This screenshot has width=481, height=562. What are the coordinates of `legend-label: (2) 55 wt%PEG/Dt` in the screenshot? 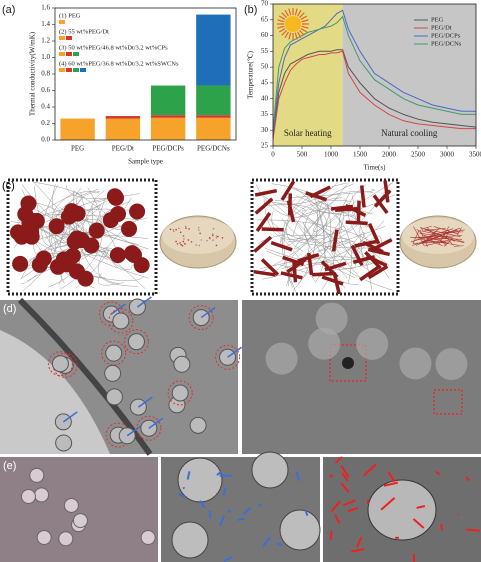 It's located at (84, 31).